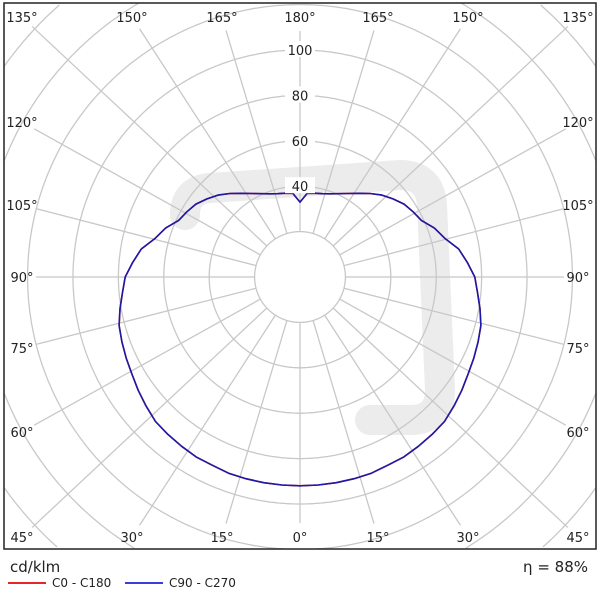 The height and width of the screenshot is (600, 600). What do you see at coordinates (35, 567) in the screenshot?
I see `unit-label: cd/klm` at bounding box center [35, 567].